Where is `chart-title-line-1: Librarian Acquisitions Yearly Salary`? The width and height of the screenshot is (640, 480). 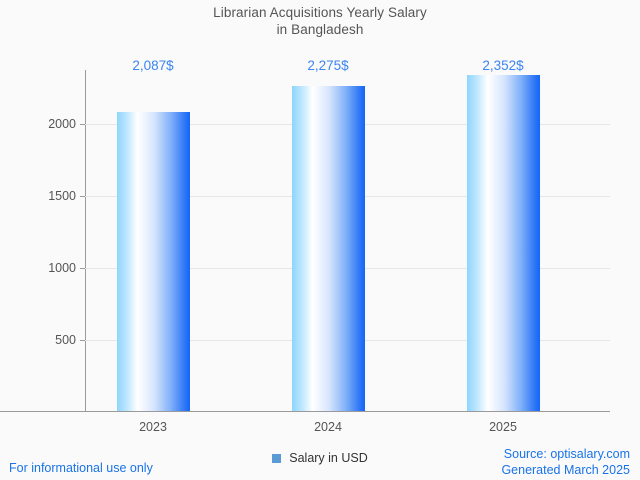 chart-title-line-1: Librarian Acquisitions Yearly Salary is located at coordinates (320, 12).